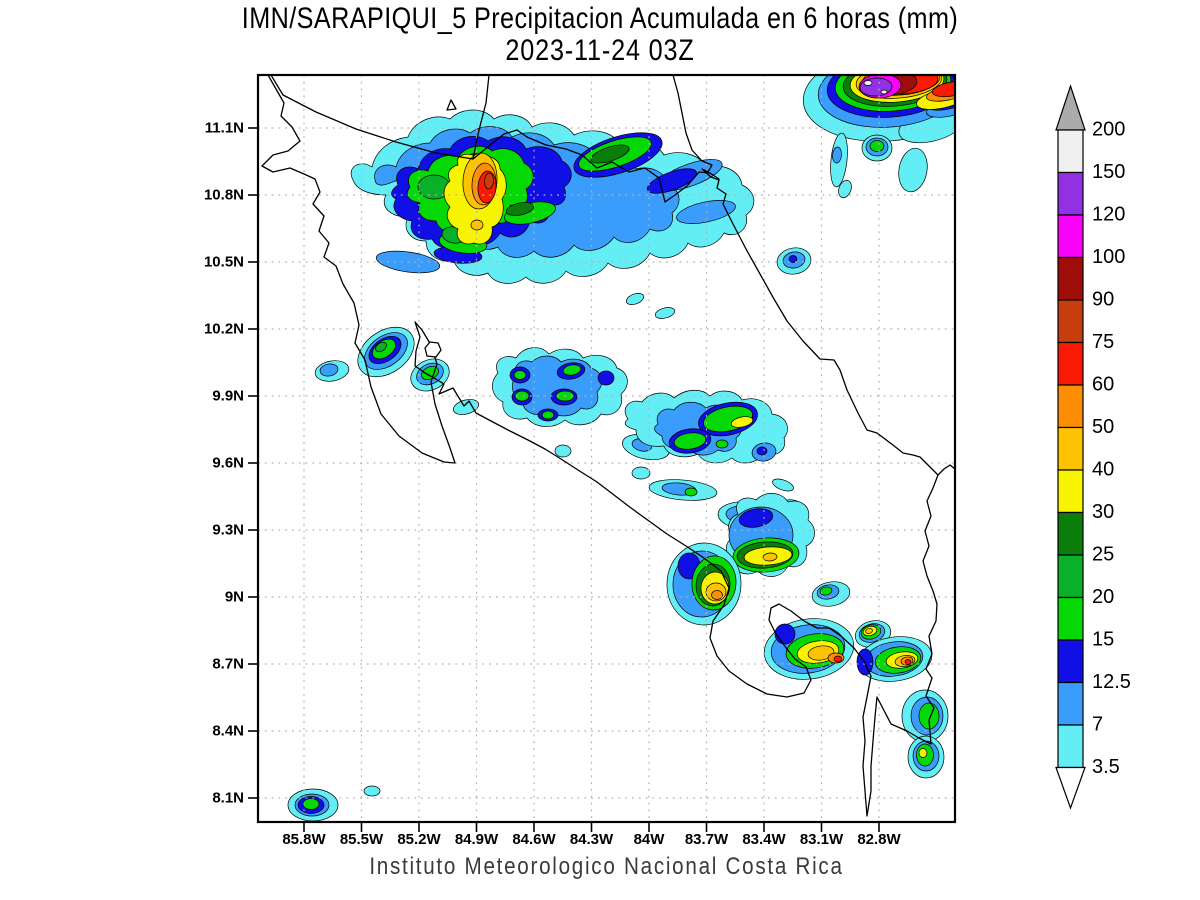 This screenshot has width=1200, height=900. Describe the element at coordinates (534, 839) in the screenshot. I see `lon-tick-label: 84.6W` at that location.